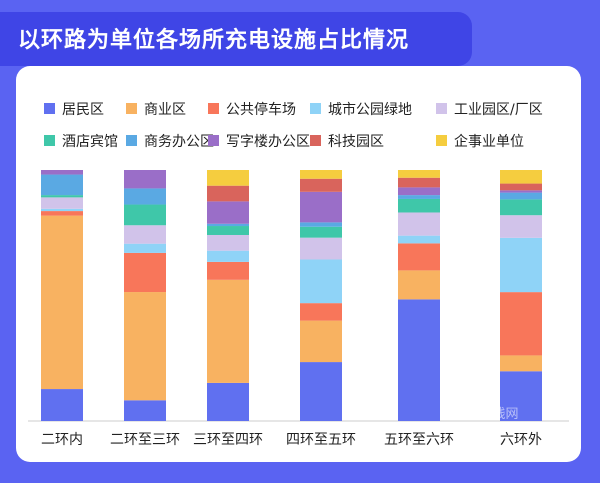  Describe the element at coordinates (521, 440) in the screenshot. I see `x-tick-label: 六环外` at that location.